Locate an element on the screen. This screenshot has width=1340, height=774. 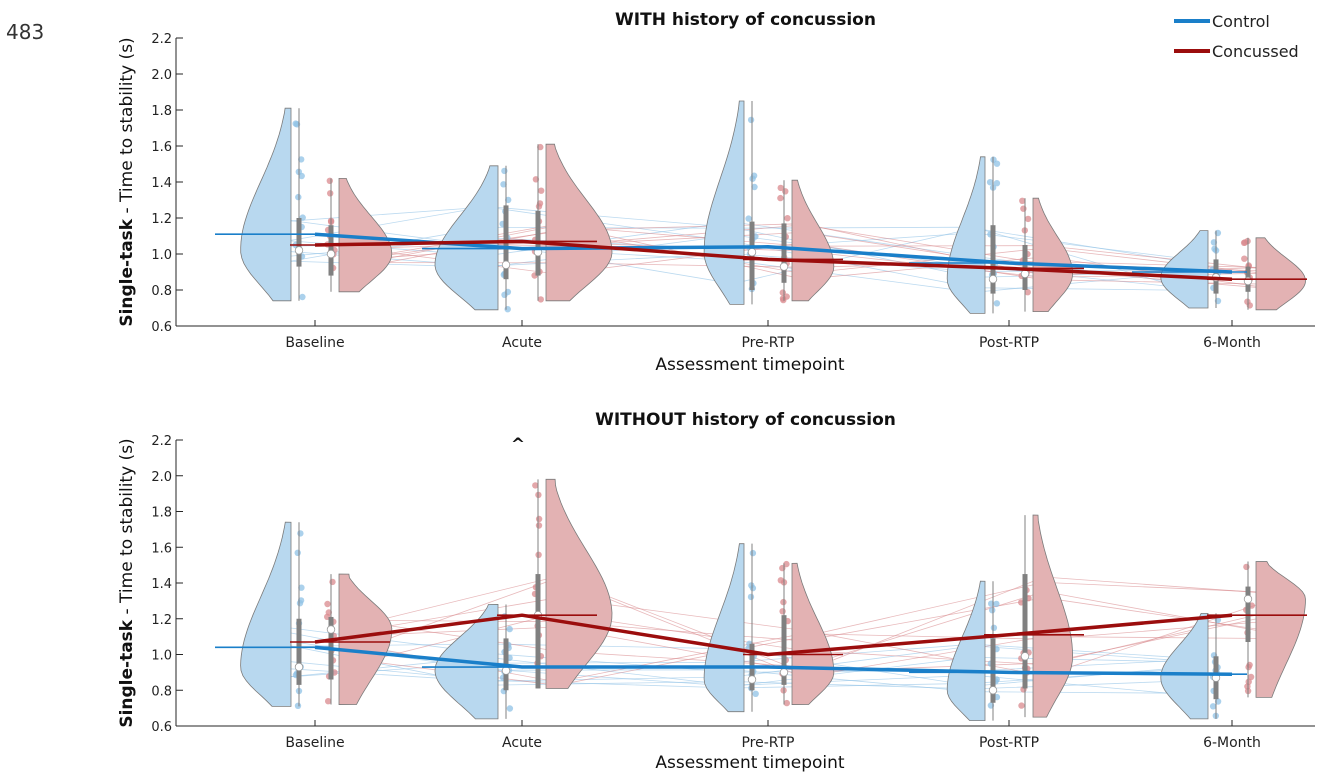
violin-control-acute is located at coordinates (466, 238).